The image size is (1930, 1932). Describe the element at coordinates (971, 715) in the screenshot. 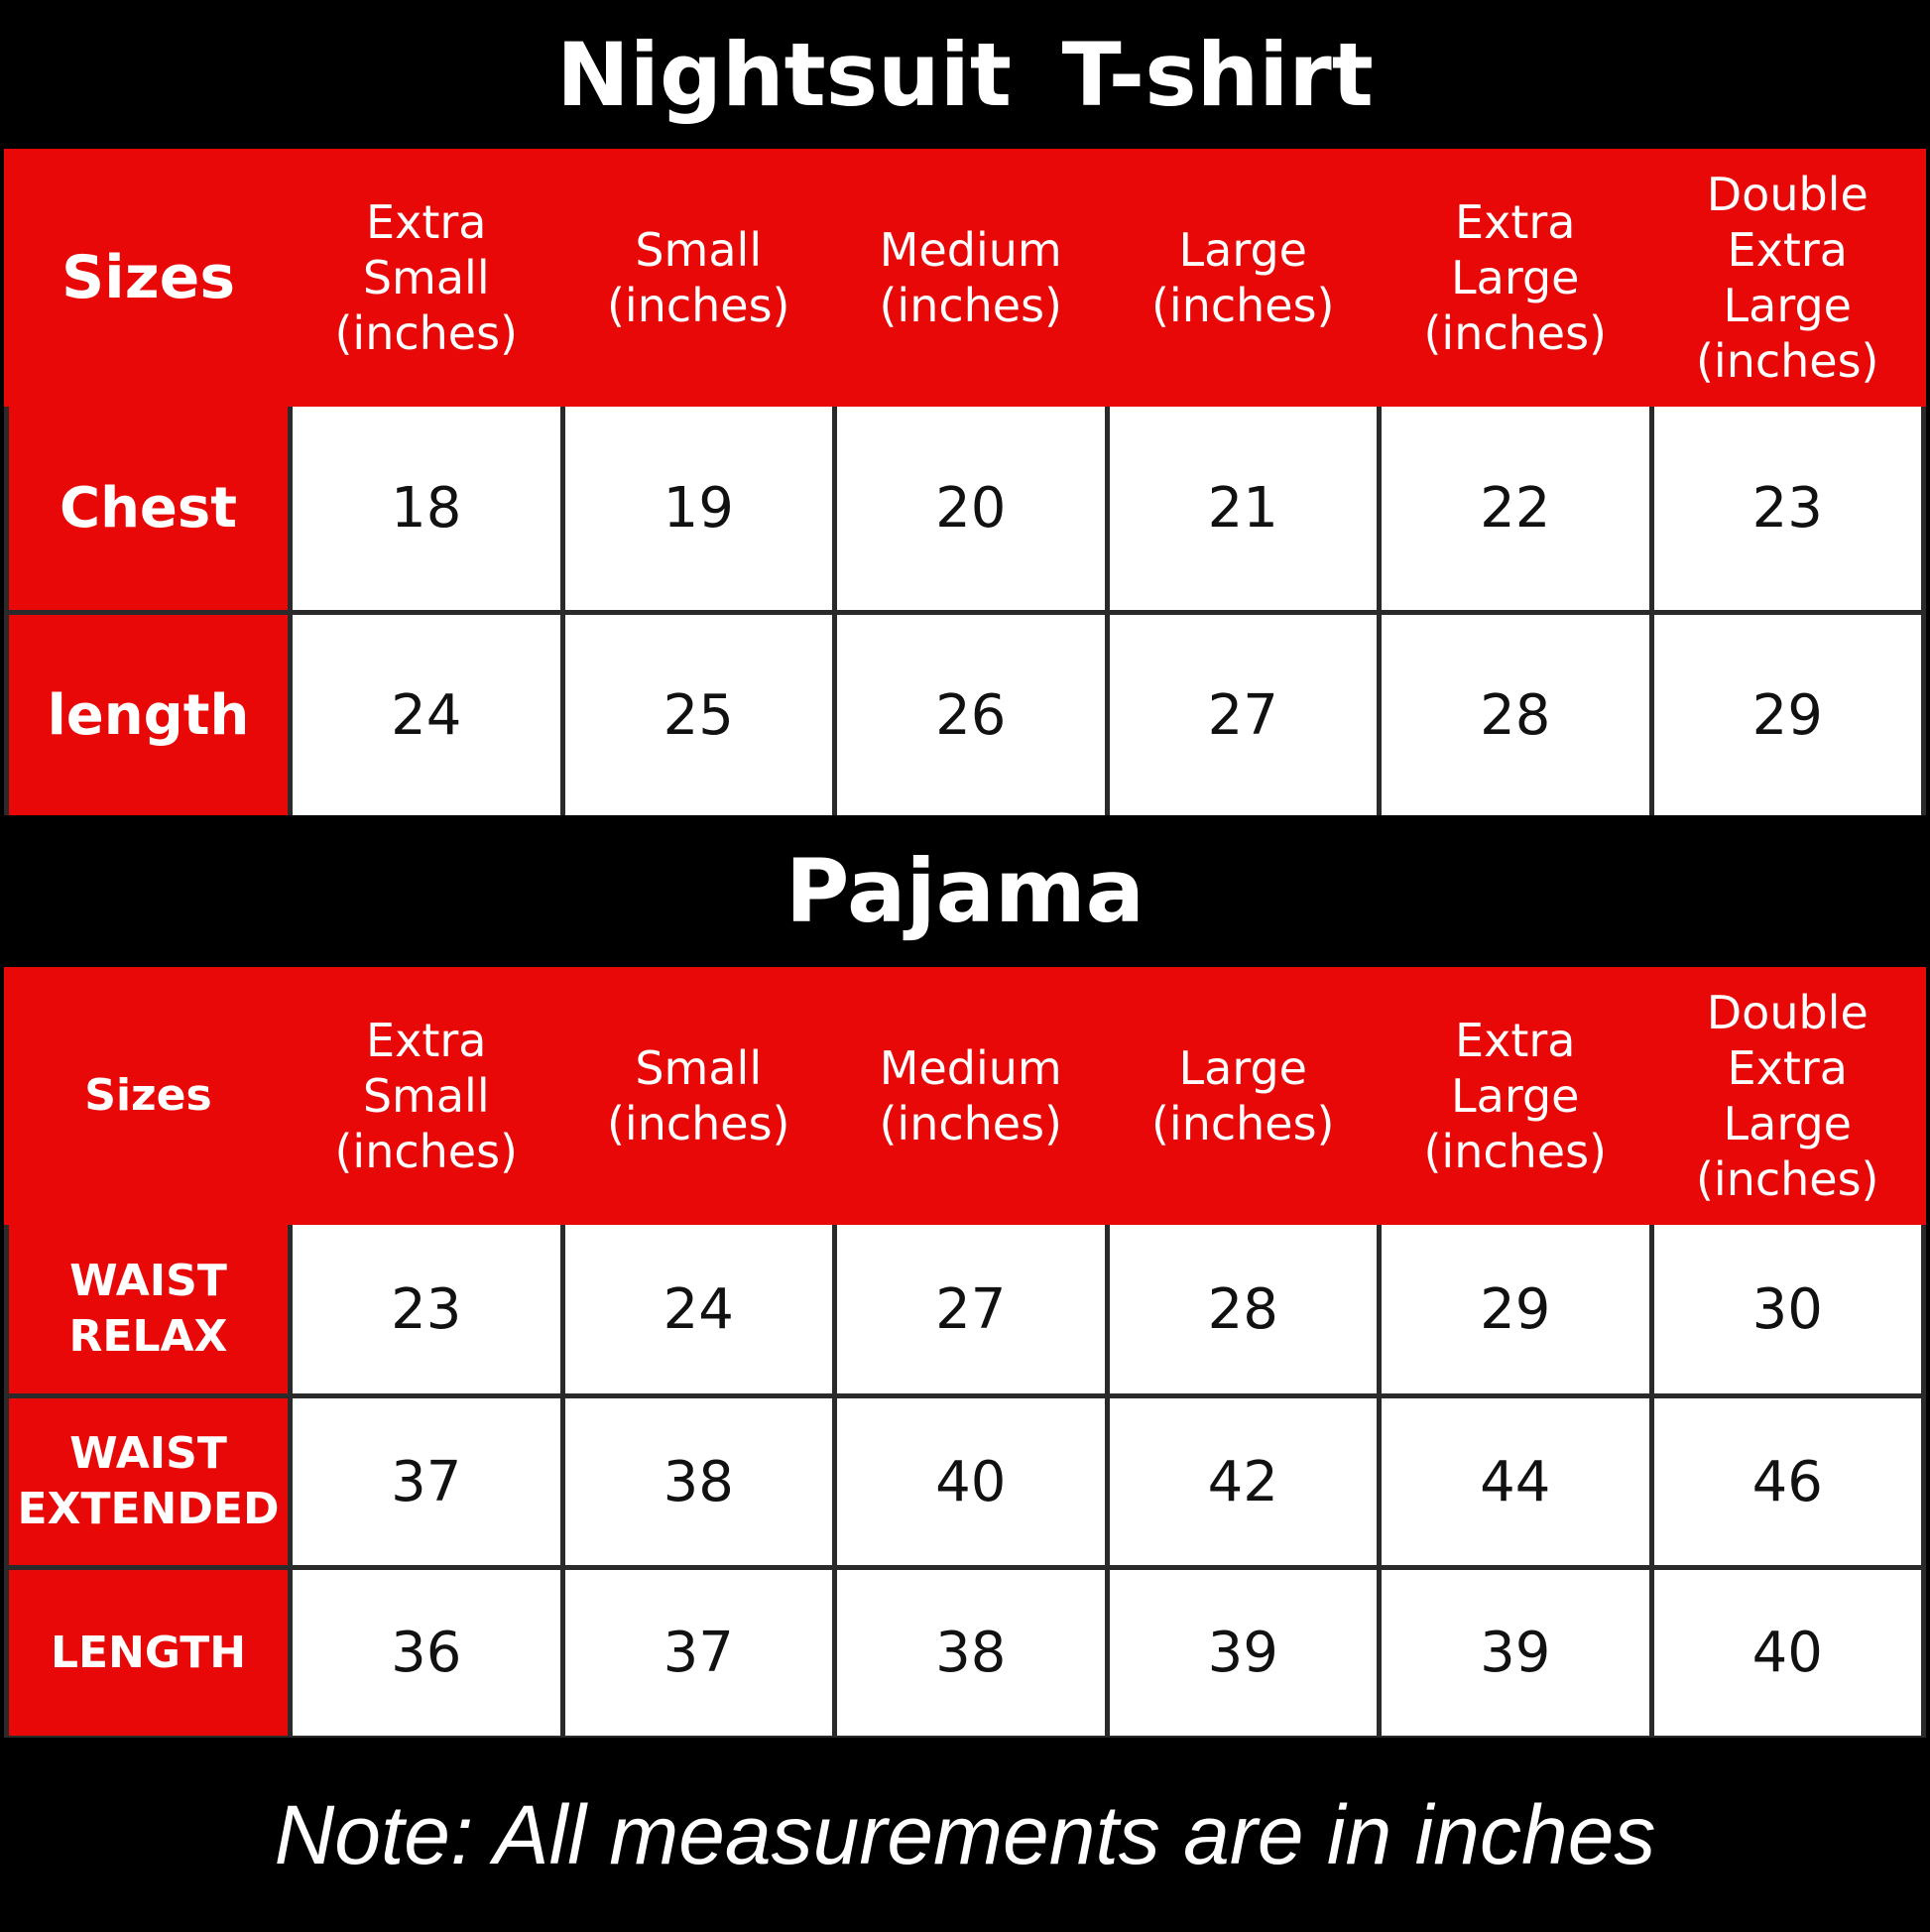

I see `measurement-cell: 26` at that location.